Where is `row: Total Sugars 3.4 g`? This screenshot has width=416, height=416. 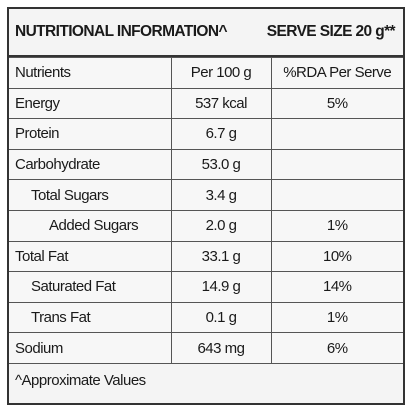
row: Total Sugars 3.4 g is located at coordinates (206, 195).